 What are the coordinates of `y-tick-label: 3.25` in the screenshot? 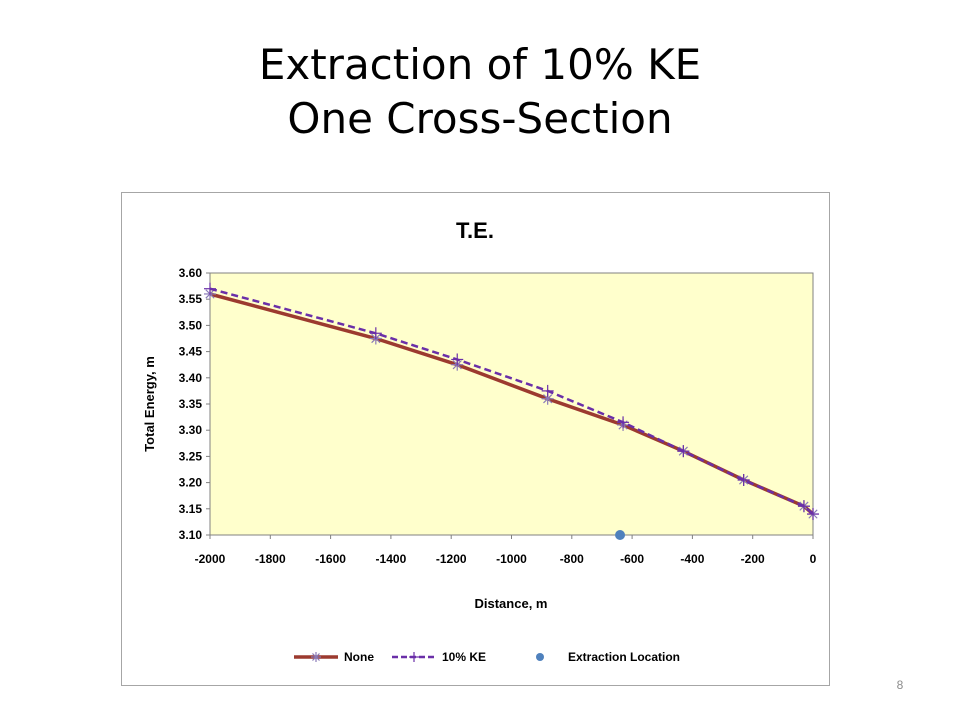 It's located at (191, 456).